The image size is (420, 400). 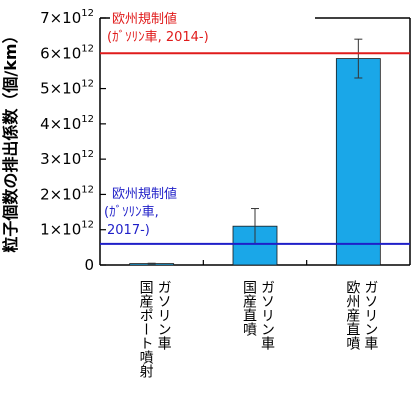 What do you see at coordinates (60, 53) in the screenshot?
I see `y-tick-mantissa: 6×10` at bounding box center [60, 53].